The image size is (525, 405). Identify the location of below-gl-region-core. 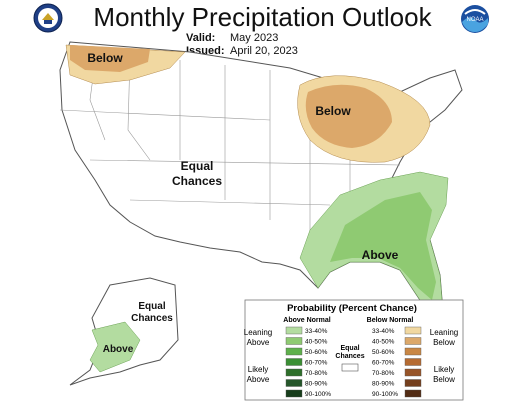
(348, 116).